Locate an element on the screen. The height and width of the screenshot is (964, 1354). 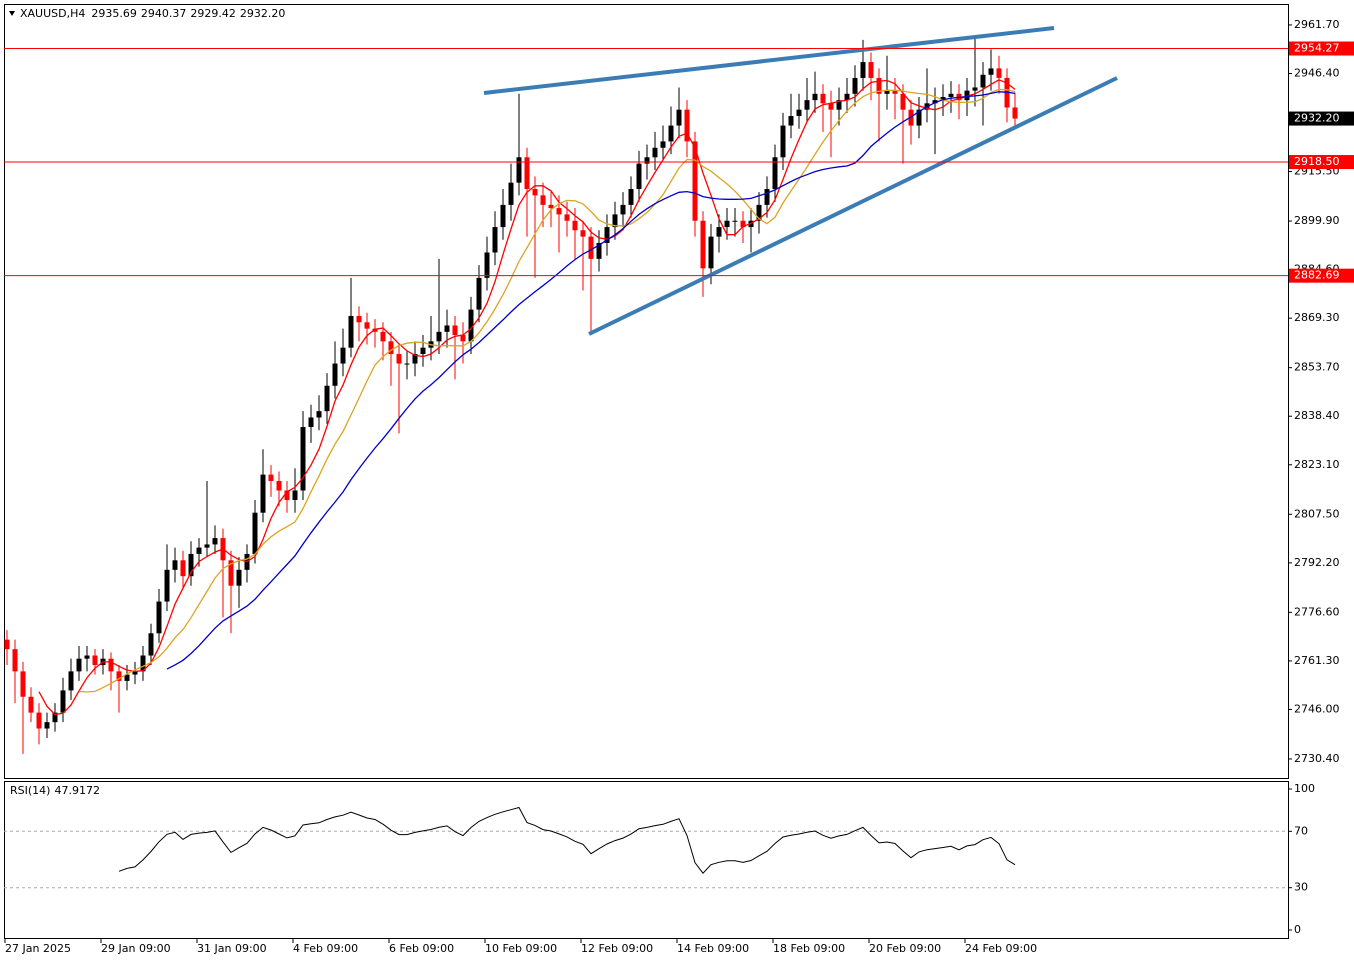
x-tick-label: 12 Feb 09:00 is located at coordinates (617, 948).